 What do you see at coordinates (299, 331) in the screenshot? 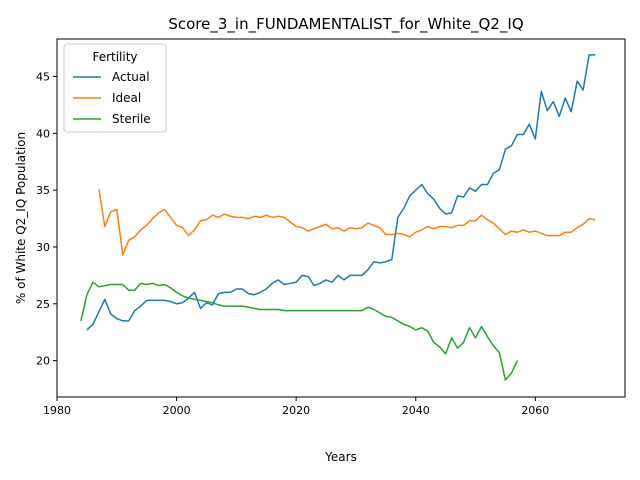
I see `series-line-sterile` at bounding box center [299, 331].